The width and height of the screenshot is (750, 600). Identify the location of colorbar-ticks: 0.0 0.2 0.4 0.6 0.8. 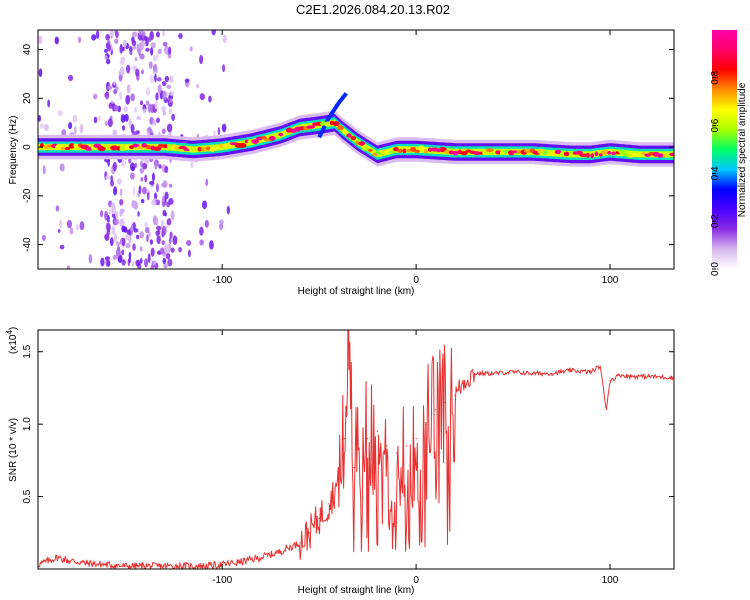
(715, 173).